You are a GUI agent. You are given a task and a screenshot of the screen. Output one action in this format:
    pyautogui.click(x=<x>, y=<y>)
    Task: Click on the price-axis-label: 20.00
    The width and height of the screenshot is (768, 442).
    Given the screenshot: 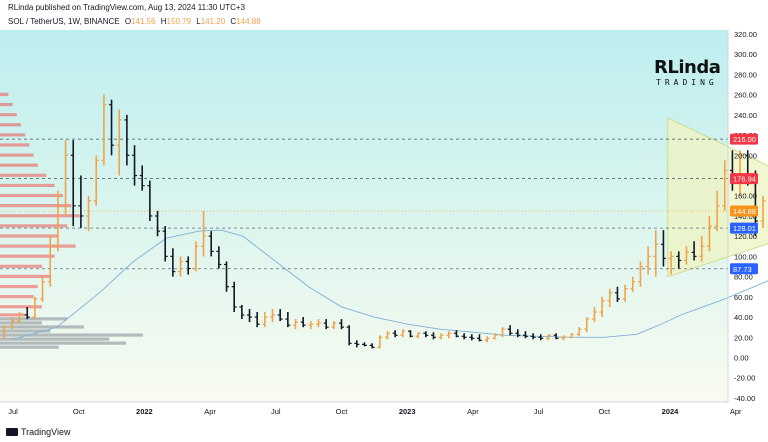 What is the action you would take?
    pyautogui.click(x=743, y=337)
    